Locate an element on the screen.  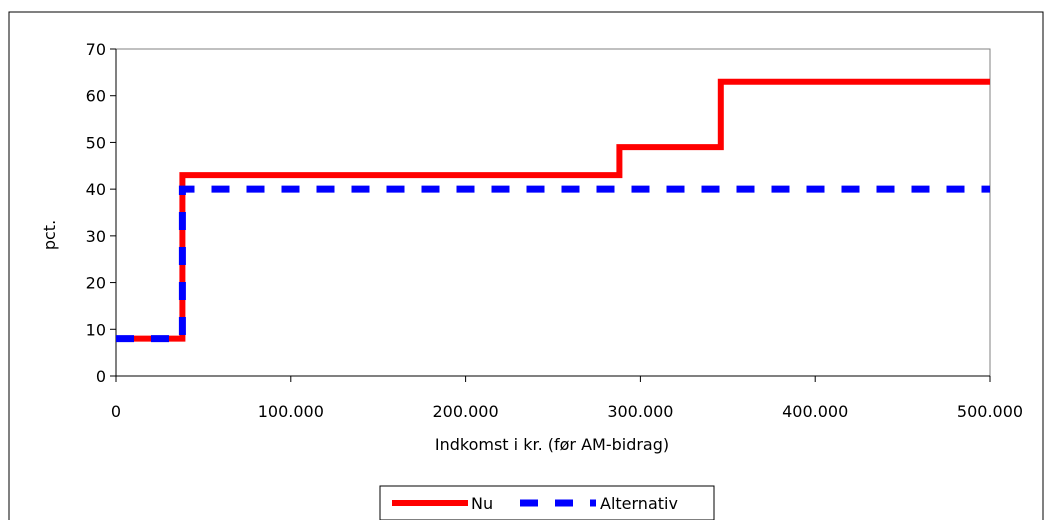
y-tick-label: 10 is located at coordinates (96, 329).